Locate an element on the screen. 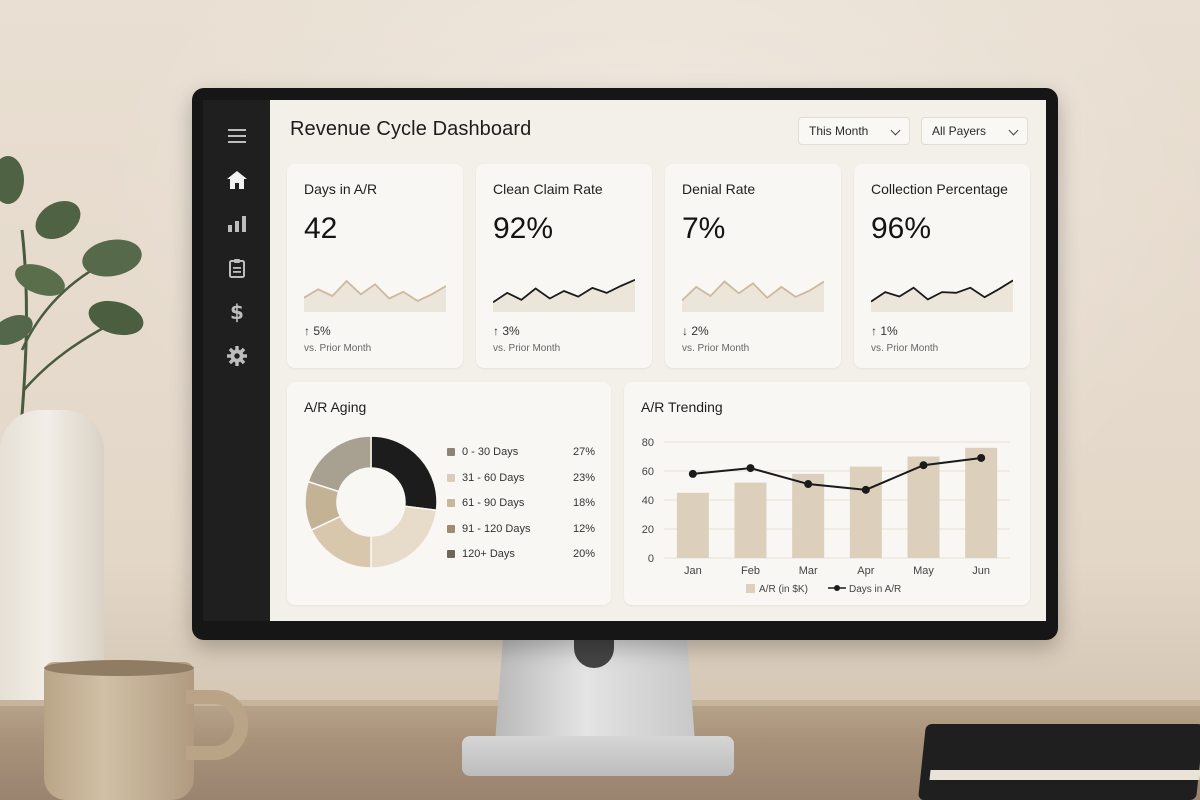 This screenshot has width=1200, height=800. coffee-mug is located at coordinates (119, 731).